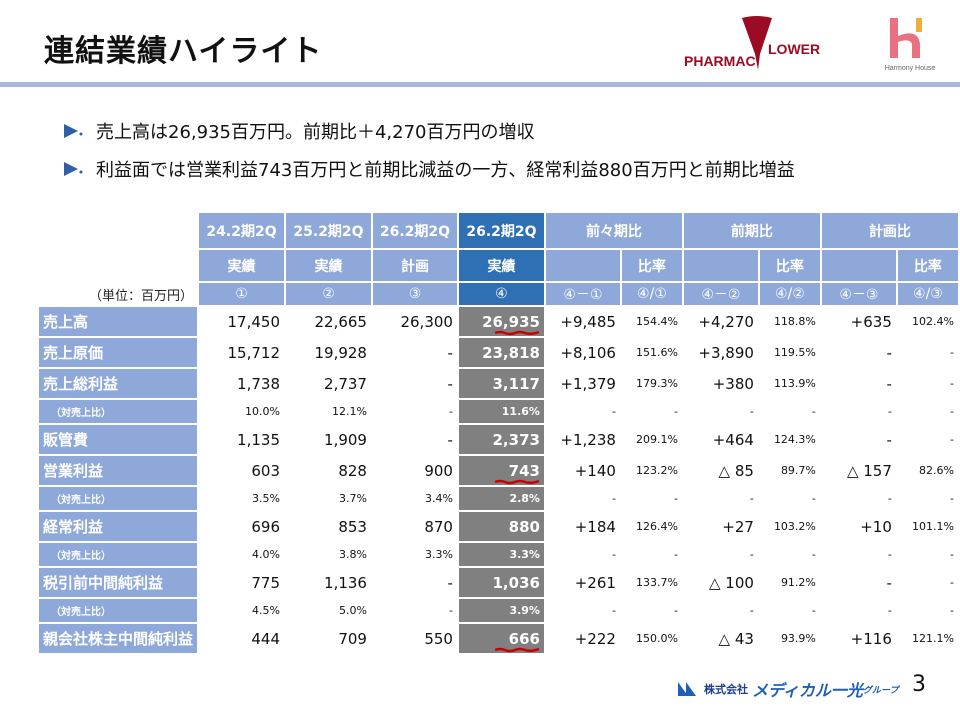  What do you see at coordinates (720, 383) in the screenshot?
I see `table-cell: +380` at bounding box center [720, 383].